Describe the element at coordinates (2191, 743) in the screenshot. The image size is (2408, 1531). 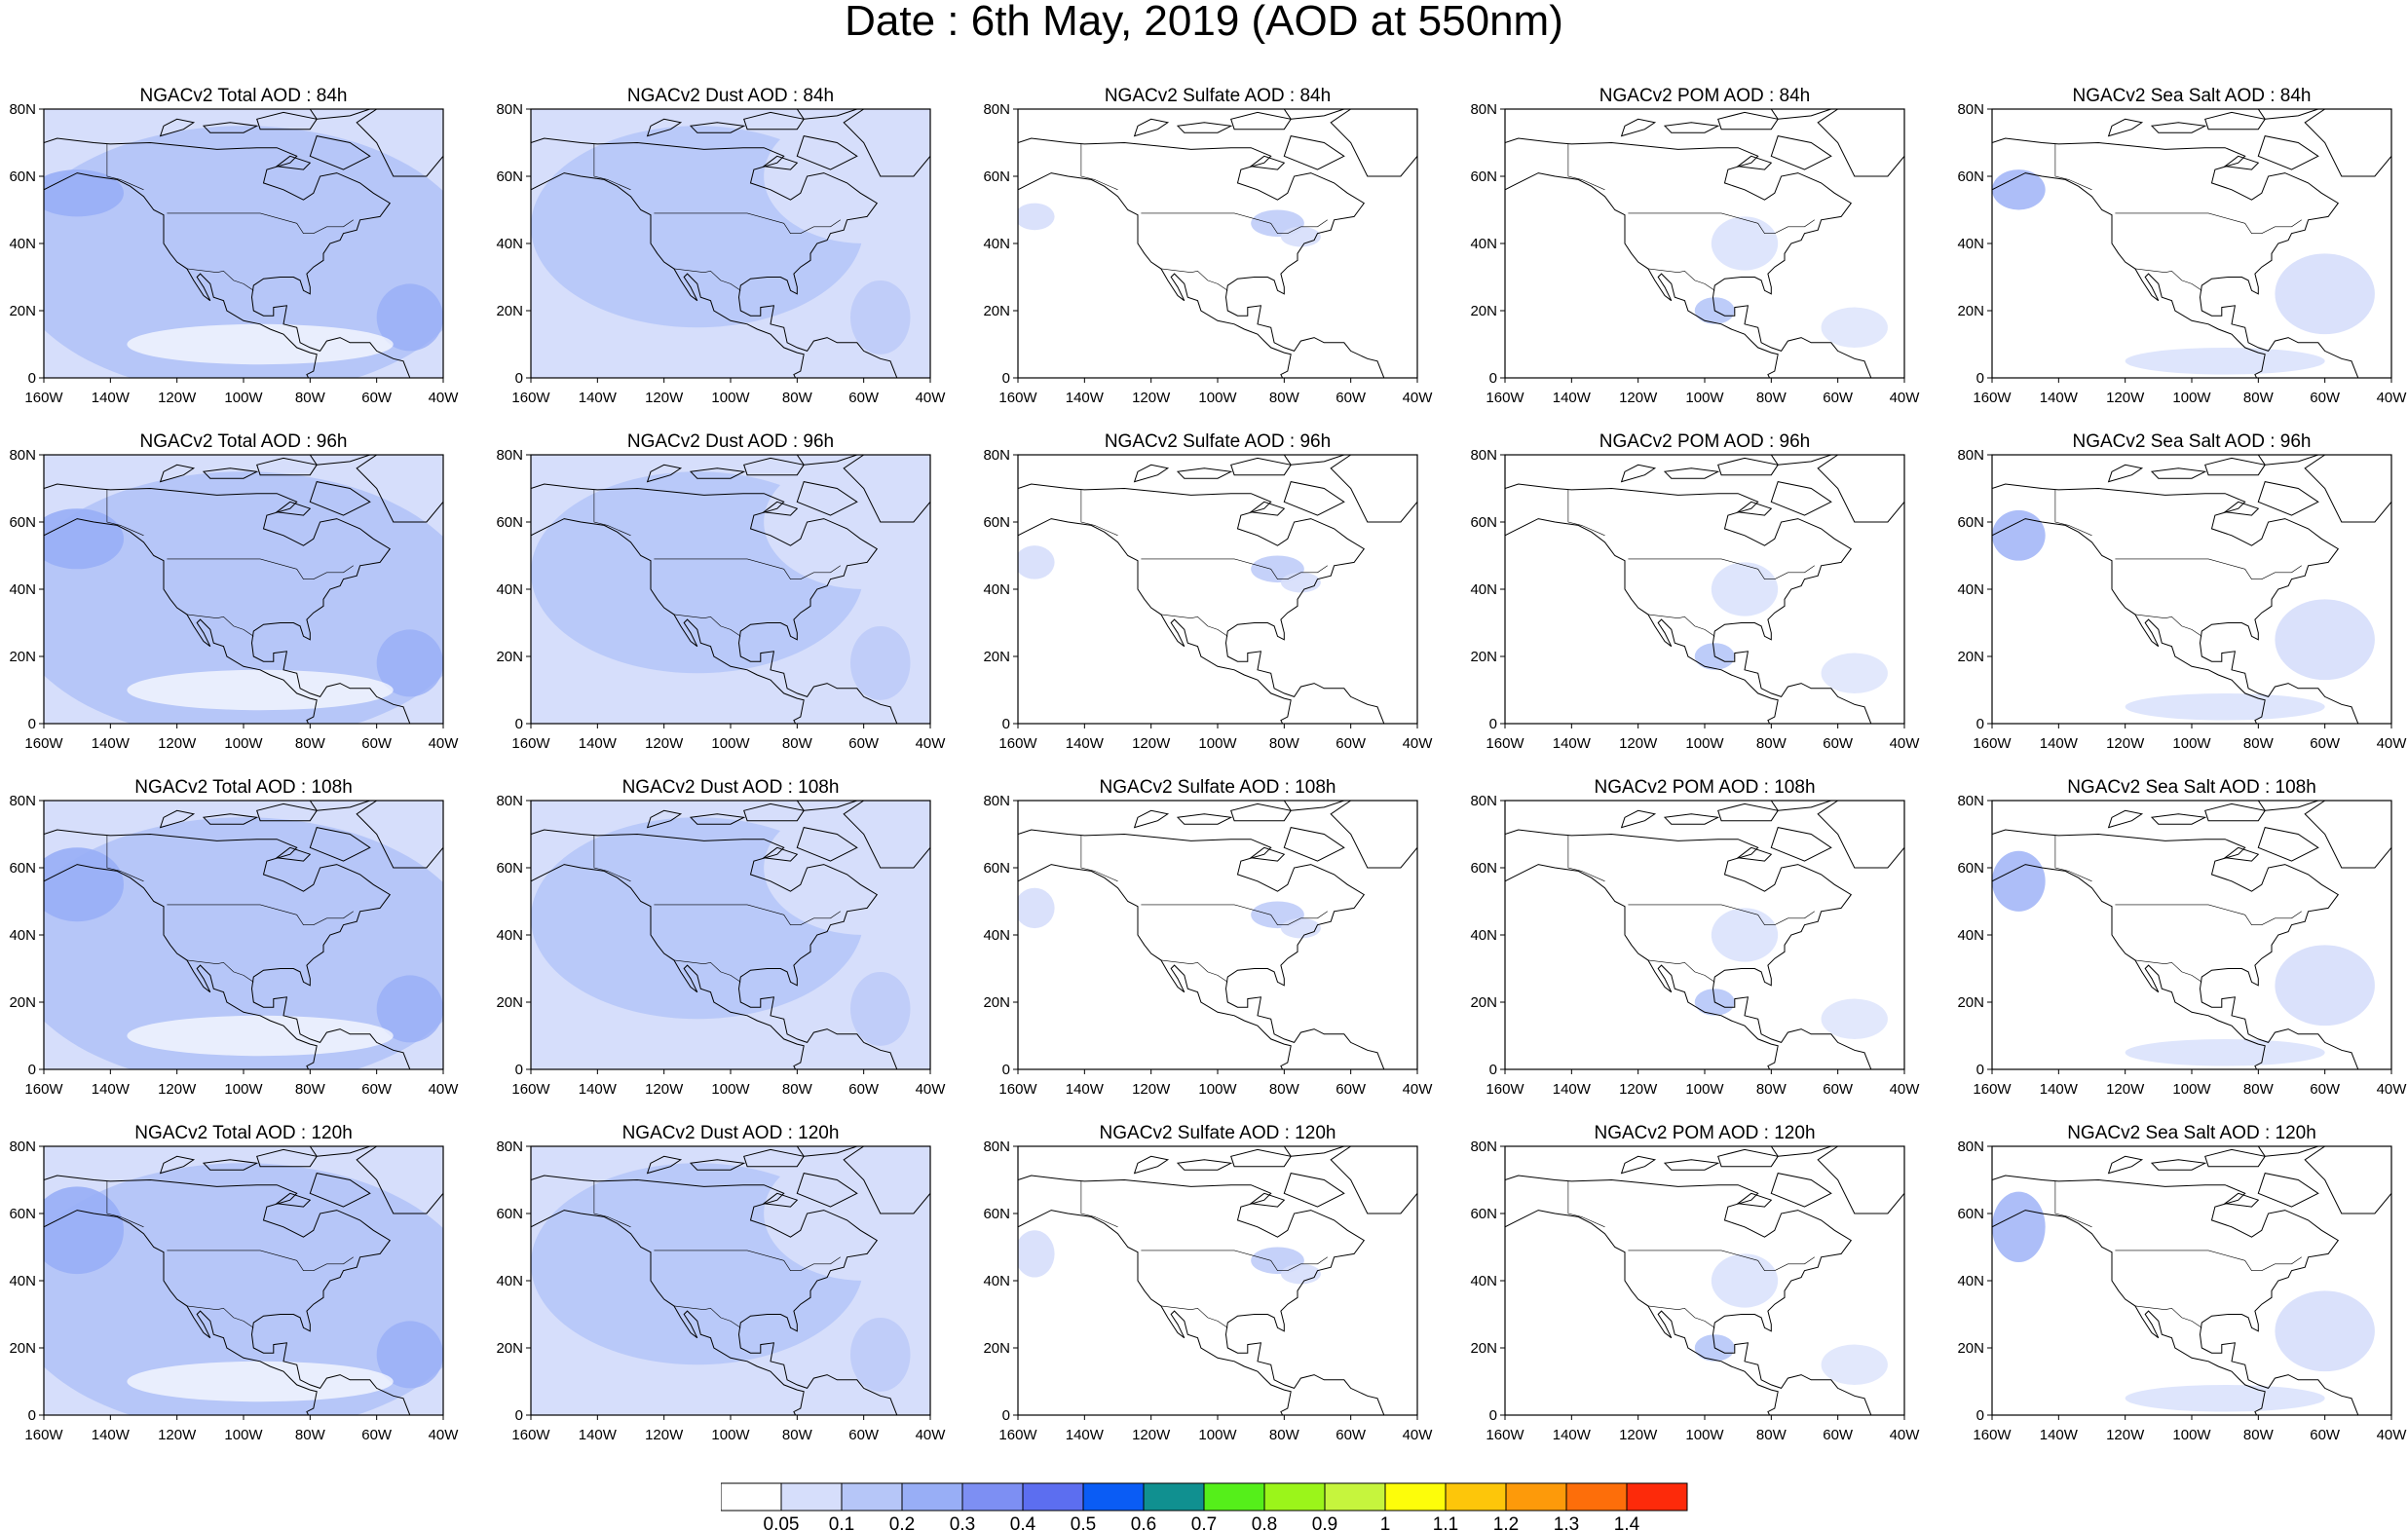
I see `lon-label: 100W` at that location.